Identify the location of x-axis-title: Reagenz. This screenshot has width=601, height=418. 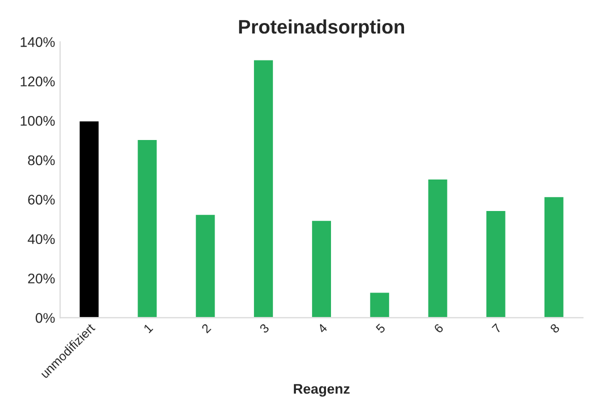
(322, 390).